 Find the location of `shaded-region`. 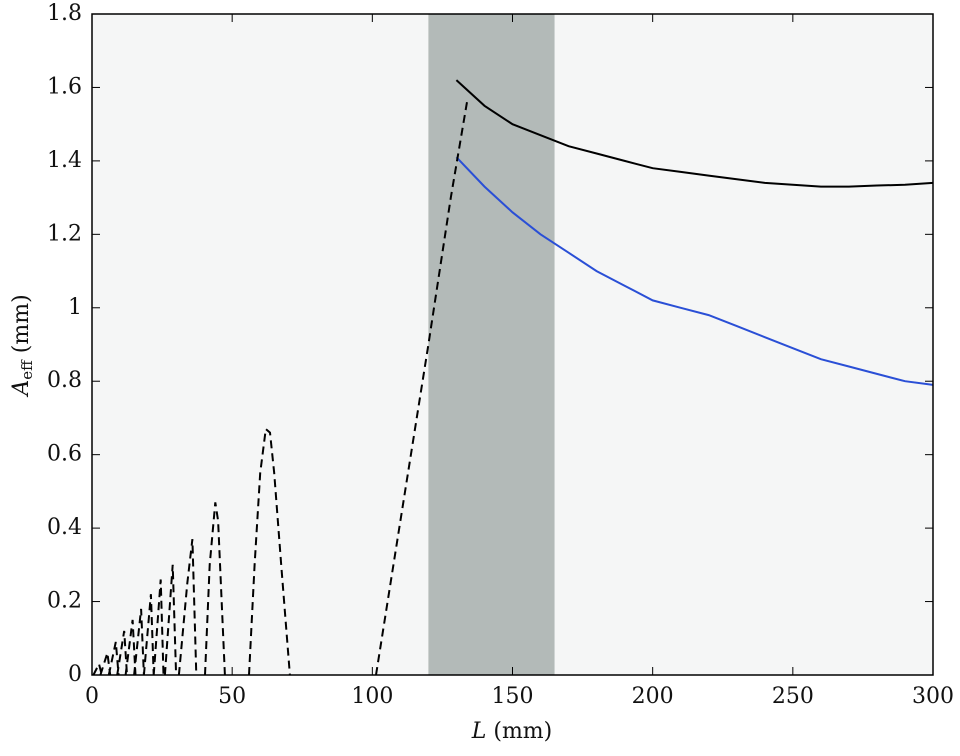

shaded-region is located at coordinates (491, 344).